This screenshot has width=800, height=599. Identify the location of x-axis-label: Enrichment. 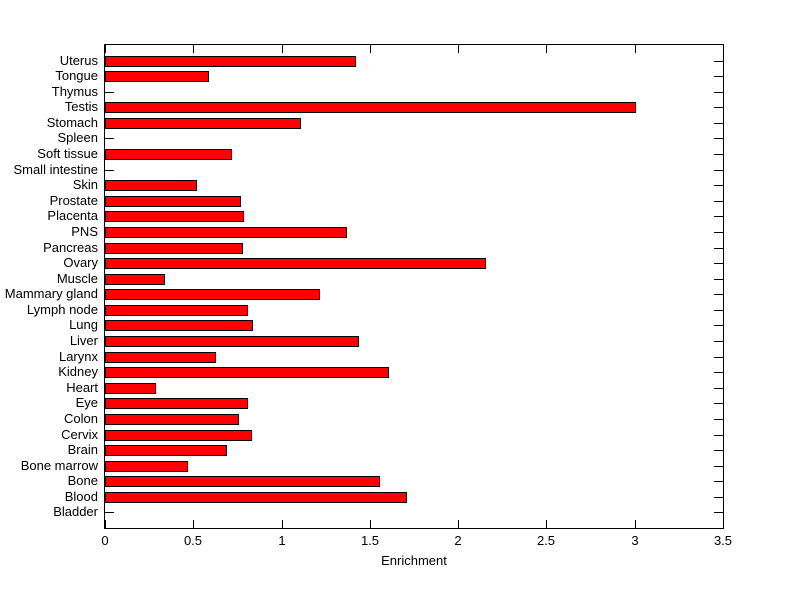
(414, 560).